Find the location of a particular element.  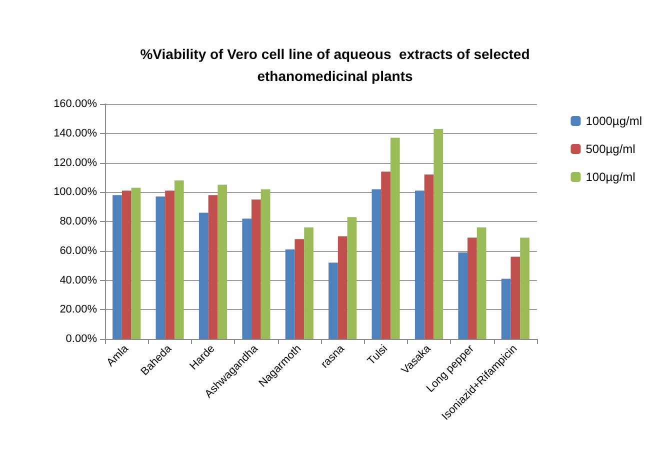

y-tick-label: 80.00% is located at coordinates (79, 222).